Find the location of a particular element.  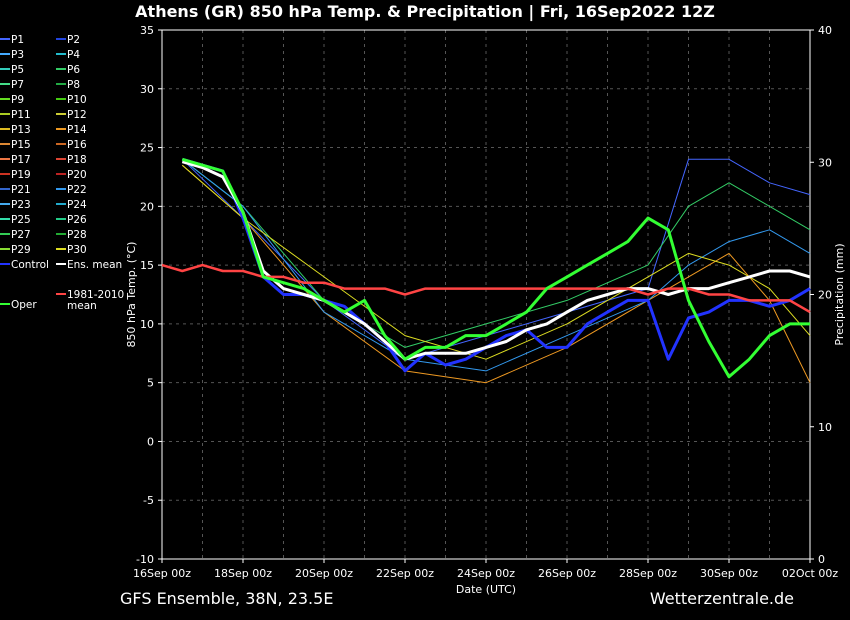

legend-label: P29 is located at coordinates (21, 250).